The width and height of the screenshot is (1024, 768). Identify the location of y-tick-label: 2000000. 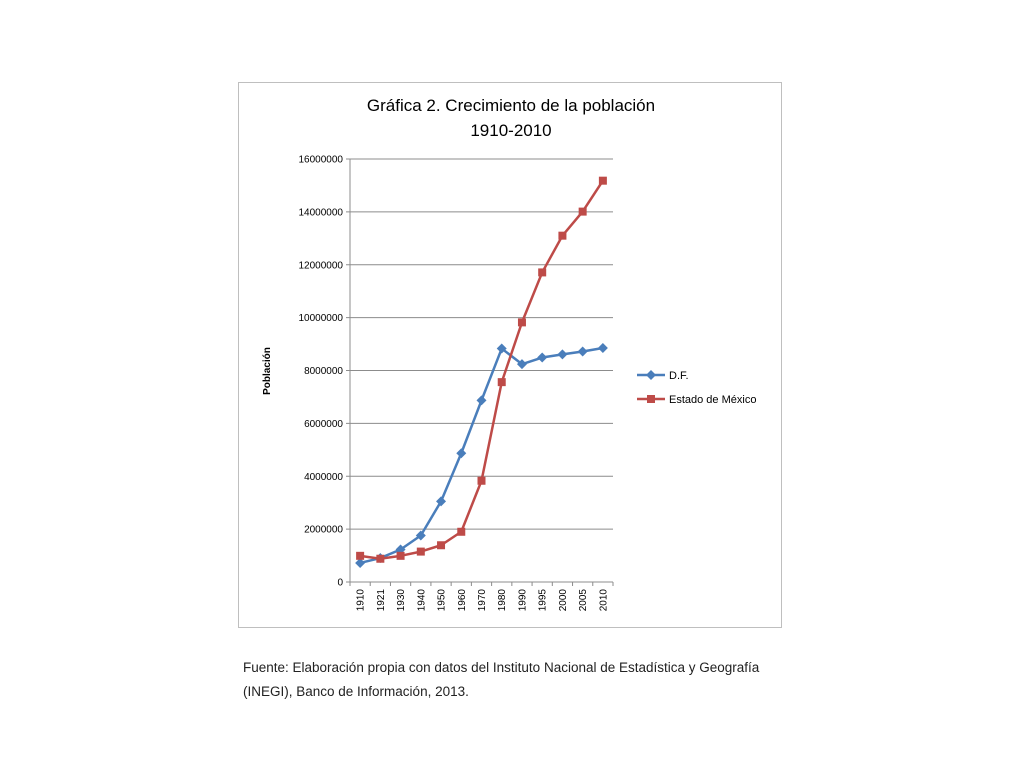
(323, 530).